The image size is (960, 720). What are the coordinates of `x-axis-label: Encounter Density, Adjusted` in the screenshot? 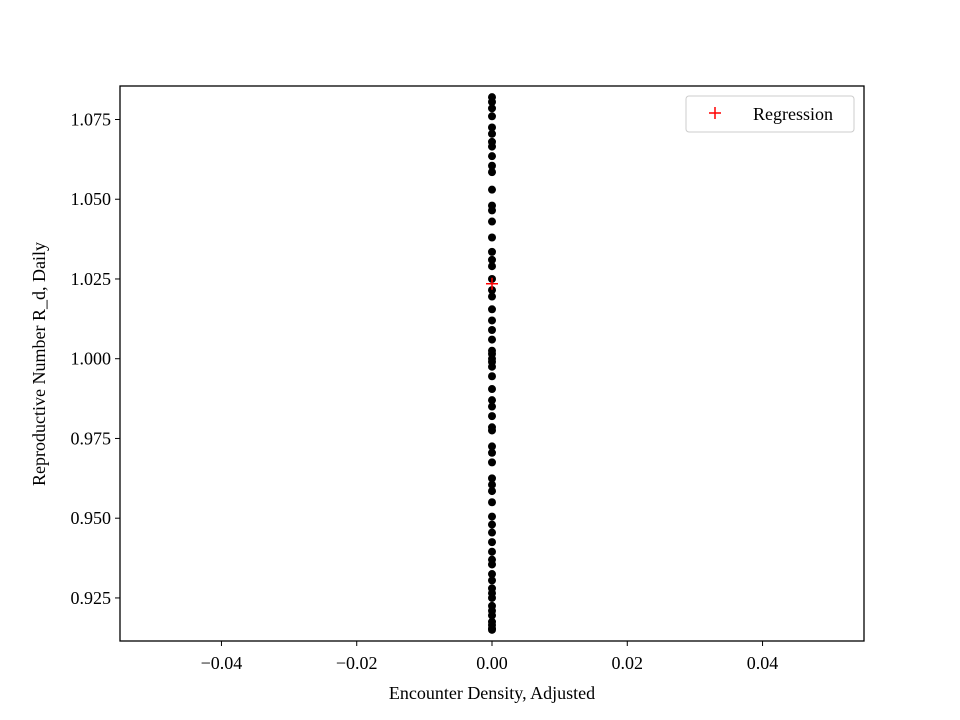 It's located at (492, 693).